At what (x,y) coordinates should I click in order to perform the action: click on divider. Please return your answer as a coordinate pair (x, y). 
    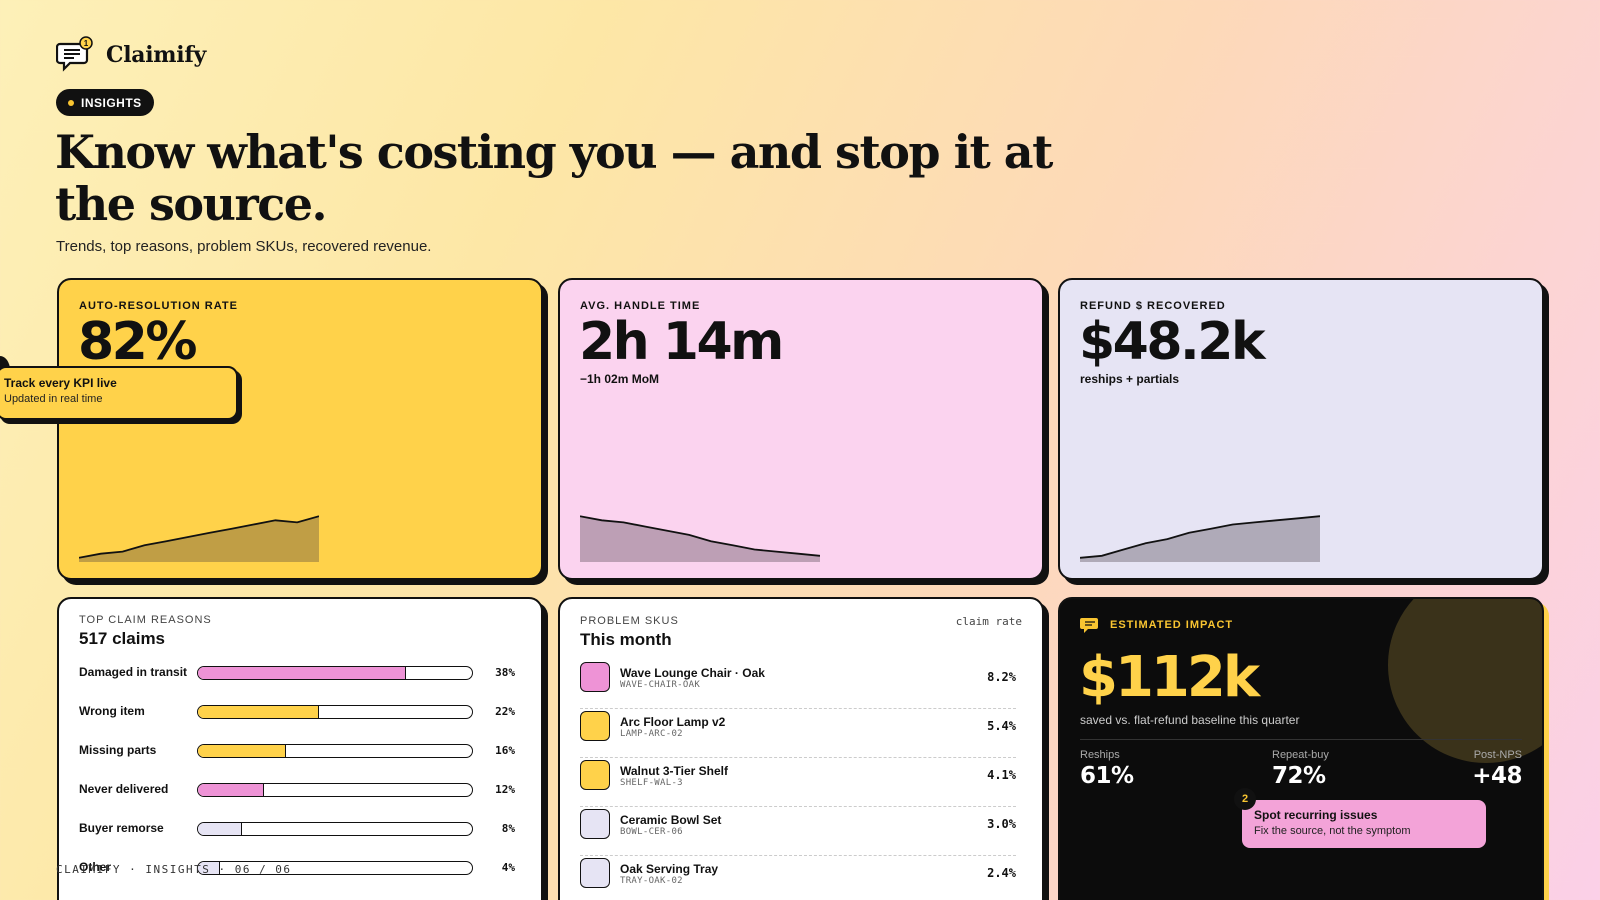
    Looking at the image, I should click on (1301, 739).